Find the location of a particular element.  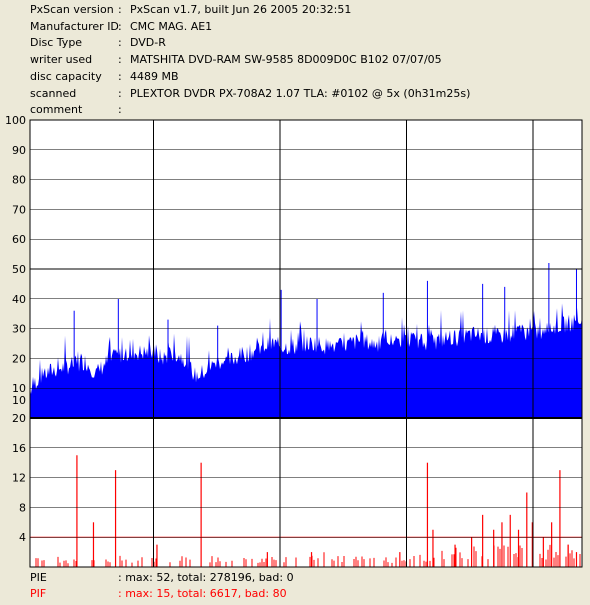

info-key: PxScan version is located at coordinates (72, 9).